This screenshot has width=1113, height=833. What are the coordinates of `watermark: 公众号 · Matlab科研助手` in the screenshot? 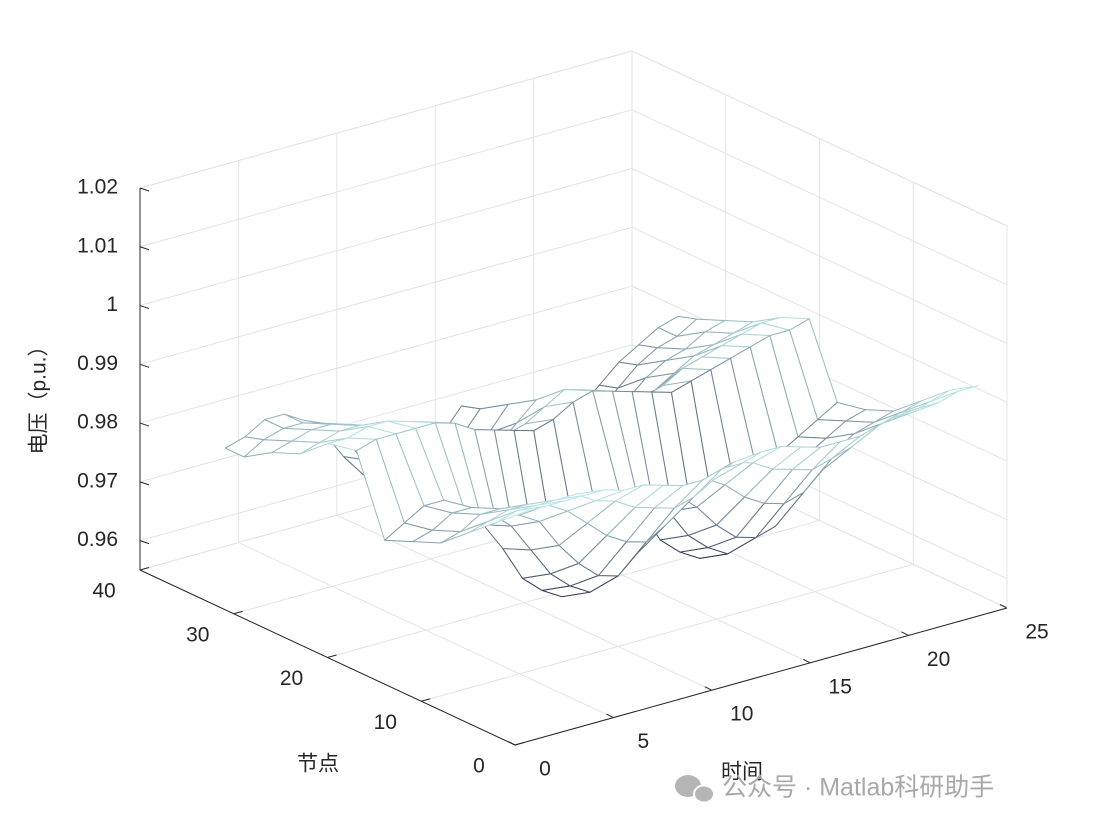 It's located at (858, 788).